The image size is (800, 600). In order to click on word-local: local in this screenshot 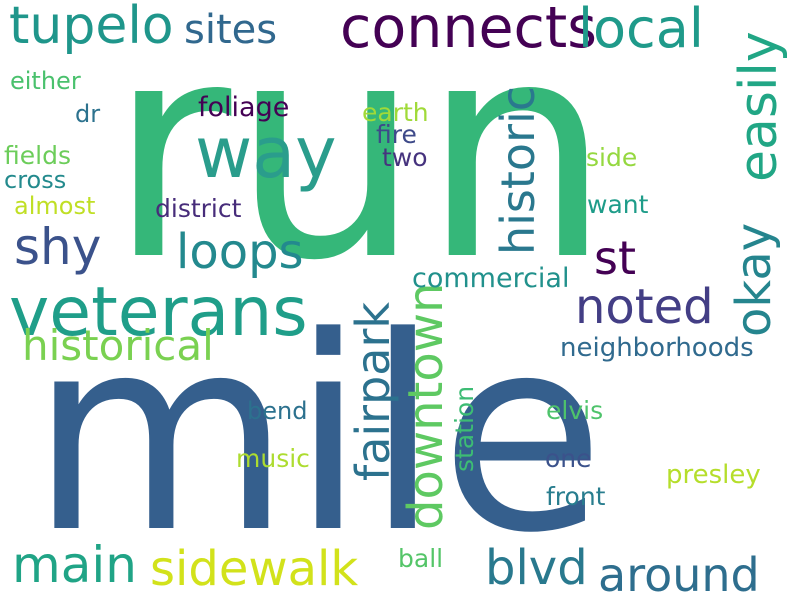, I will do `click(641, 30)`.